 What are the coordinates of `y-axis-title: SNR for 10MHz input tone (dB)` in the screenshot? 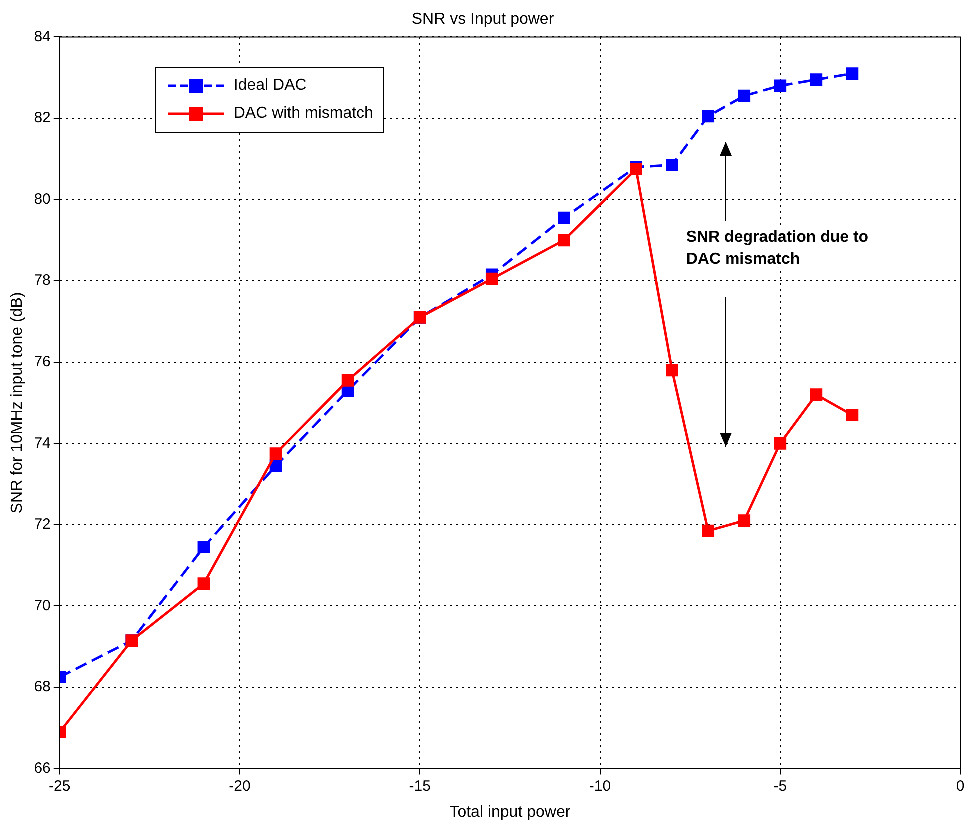 It's located at (17, 403).